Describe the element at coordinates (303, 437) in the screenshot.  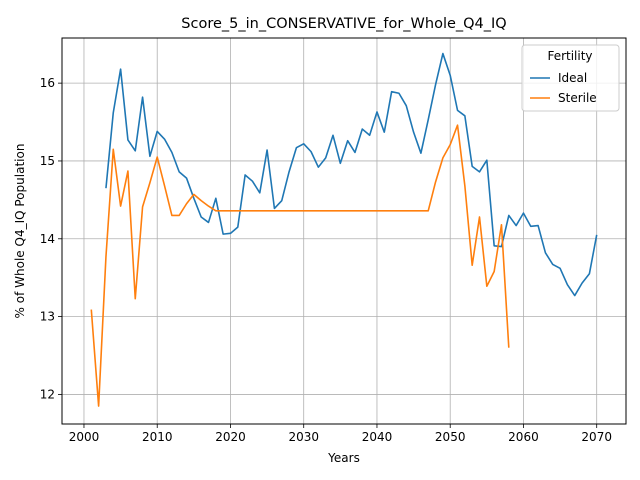
I see `x-tick-label: 2030` at that location.